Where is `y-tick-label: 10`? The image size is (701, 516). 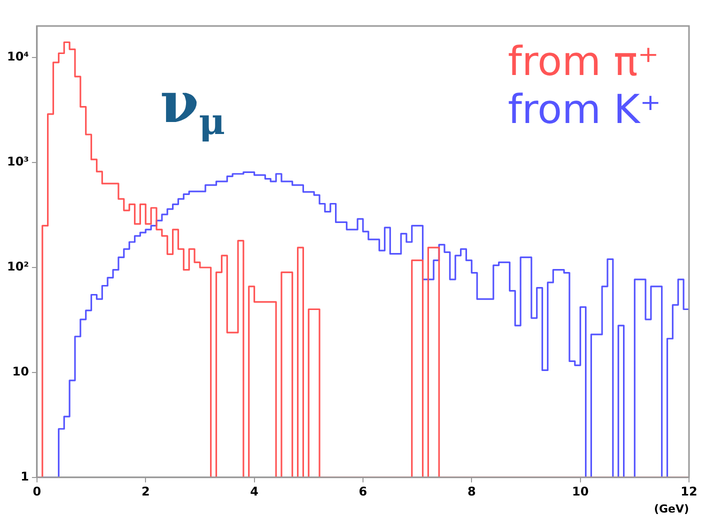 y-tick-label: 10 is located at coordinates (20, 371).